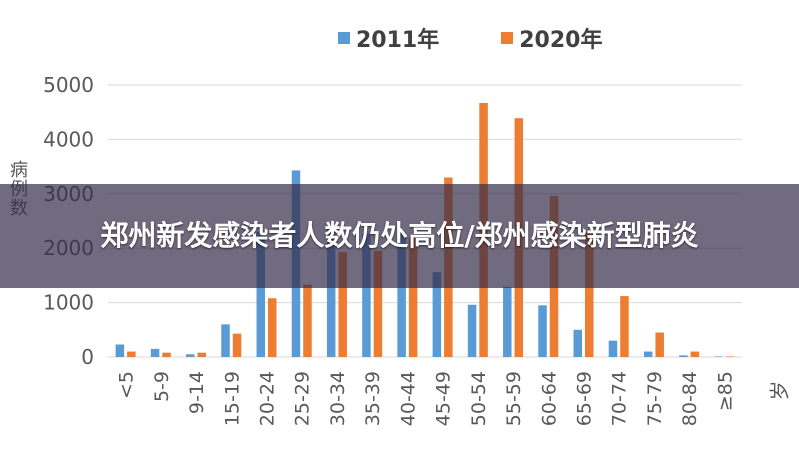  I want to click on legend-swatch-2011, so click(344, 38).